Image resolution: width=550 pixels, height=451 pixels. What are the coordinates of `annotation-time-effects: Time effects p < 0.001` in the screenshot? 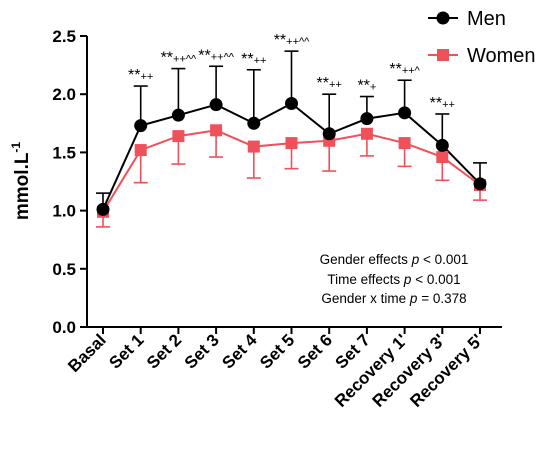 It's located at (393, 279).